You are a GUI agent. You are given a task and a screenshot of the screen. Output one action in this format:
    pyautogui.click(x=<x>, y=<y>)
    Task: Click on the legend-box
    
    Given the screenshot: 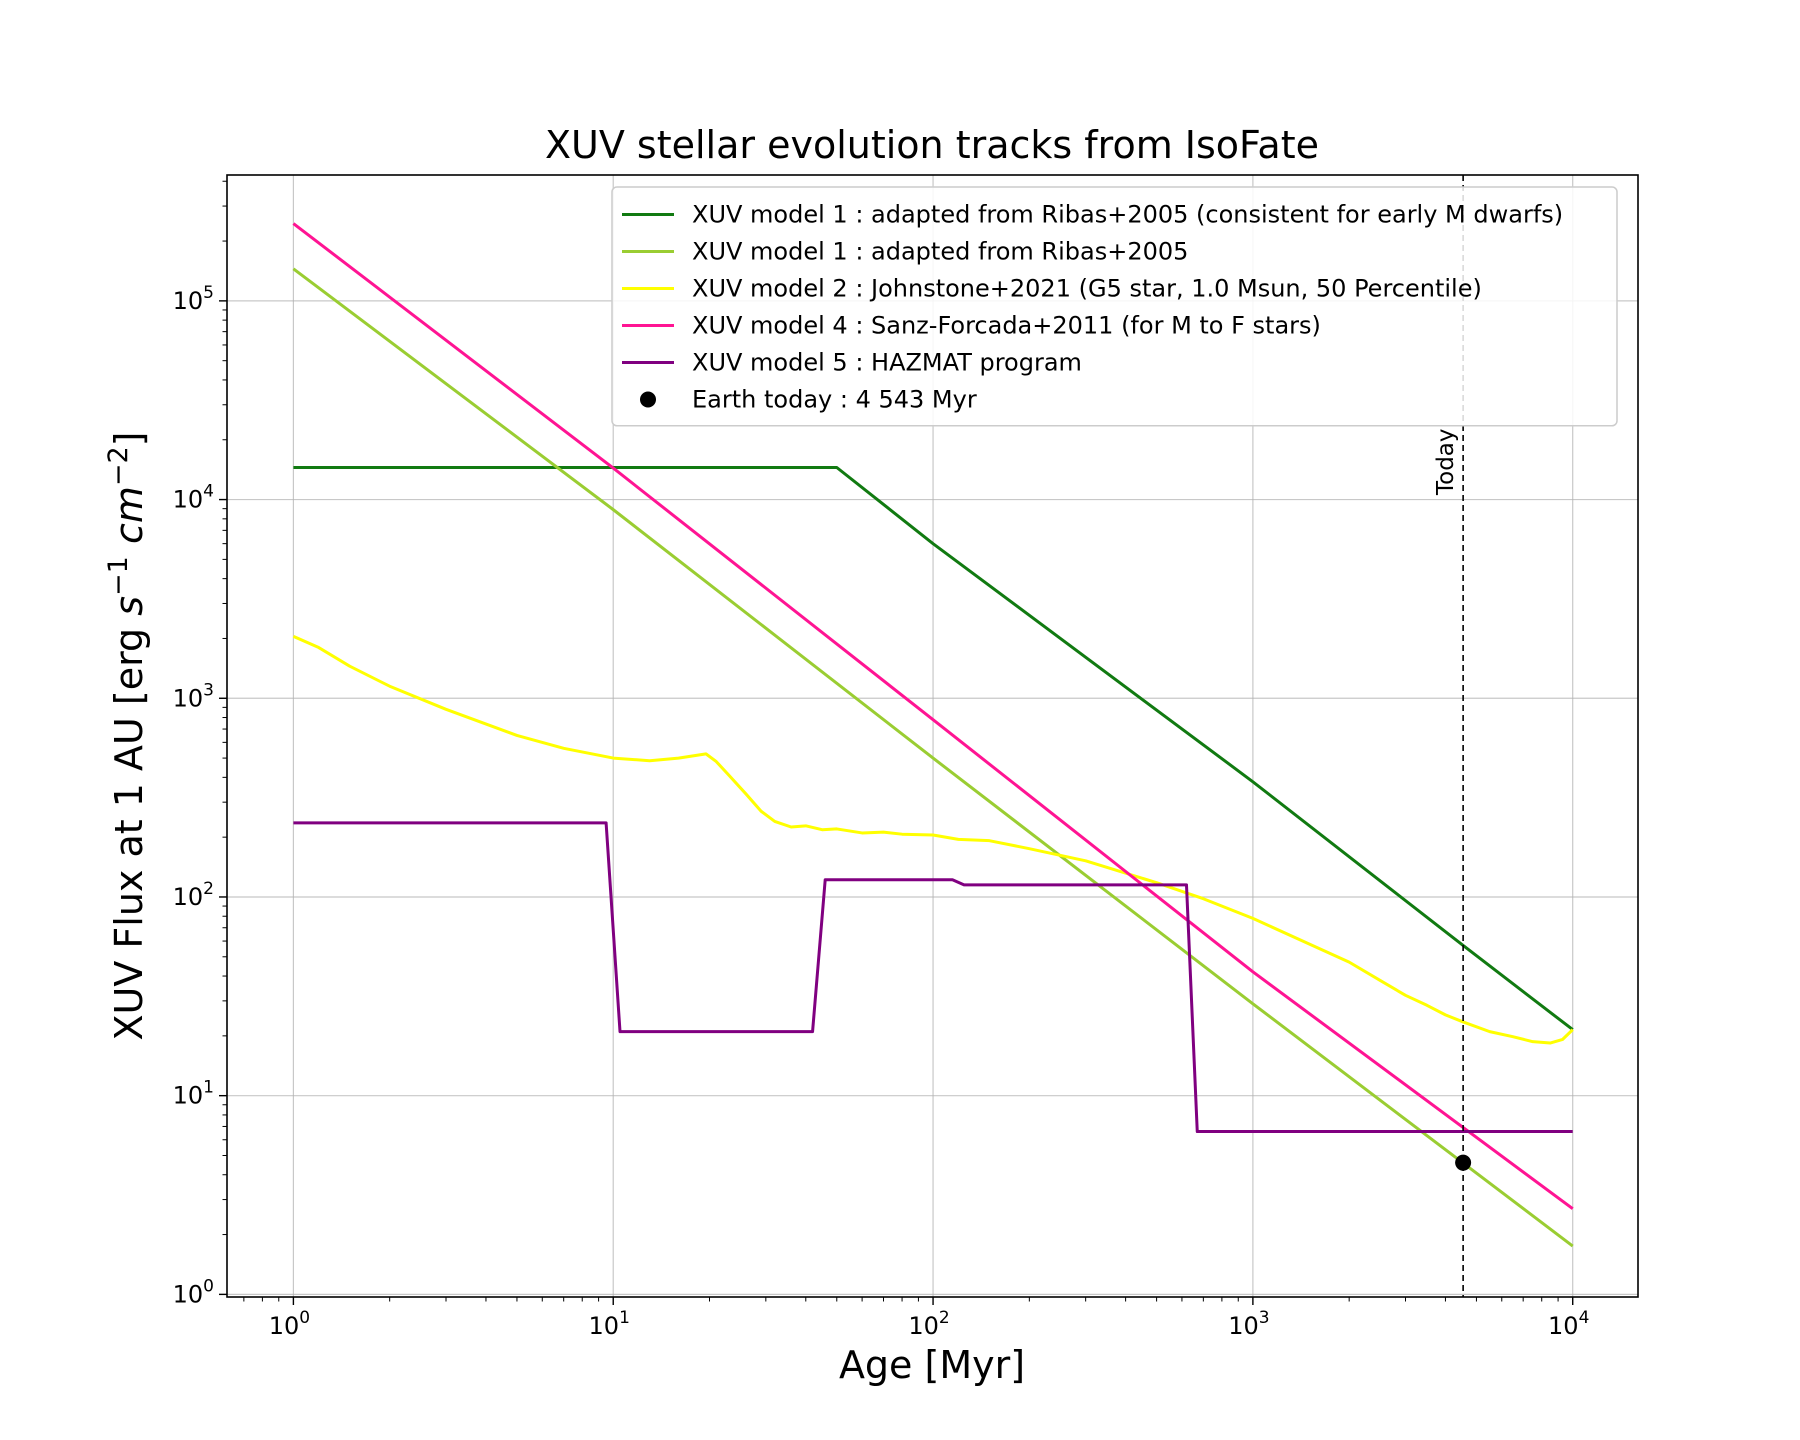 What is the action you would take?
    pyautogui.click(x=1114, y=306)
    